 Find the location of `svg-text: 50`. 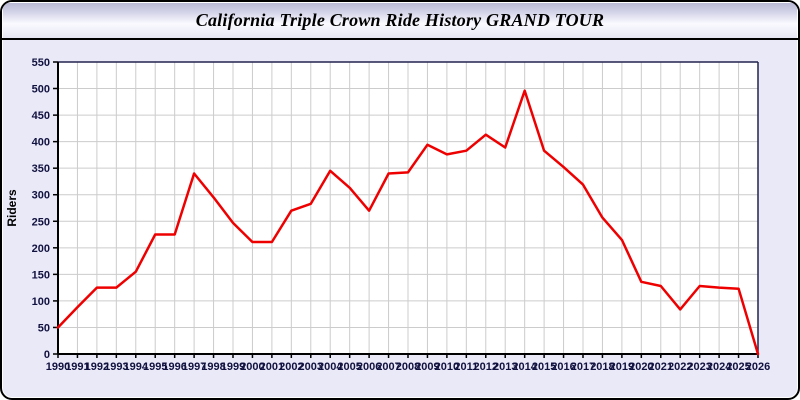

svg-text: 50 is located at coordinates (44, 328).